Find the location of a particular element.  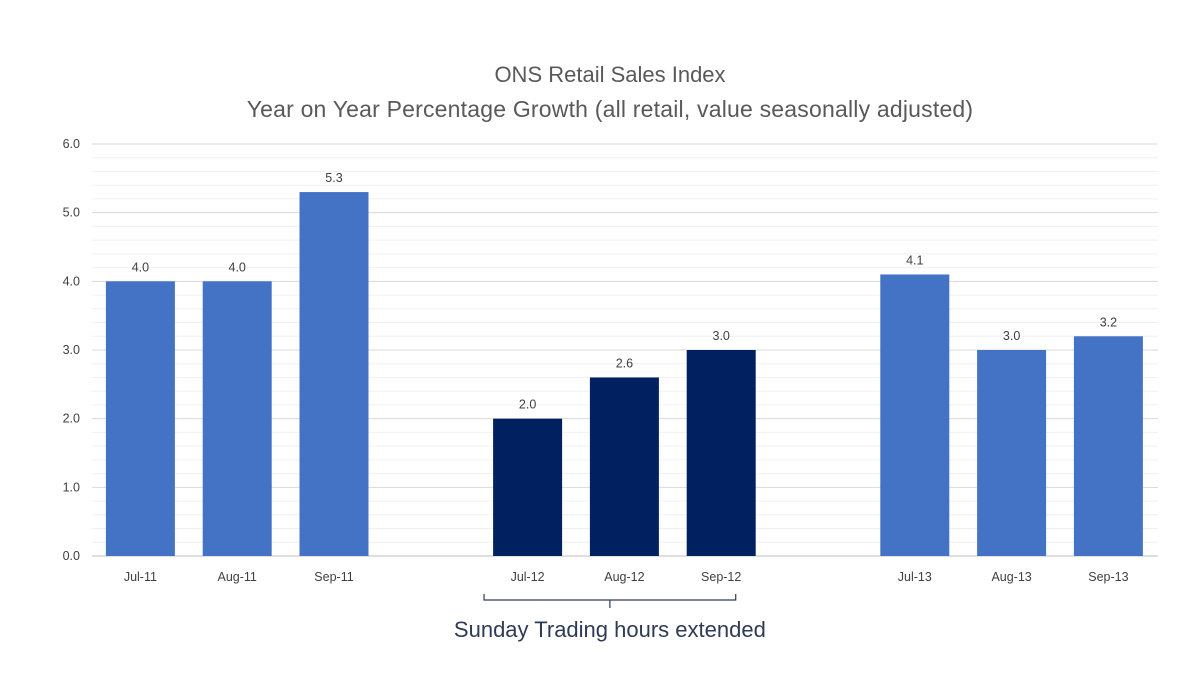

x-tick-label: Jul-11 is located at coordinates (140, 577).